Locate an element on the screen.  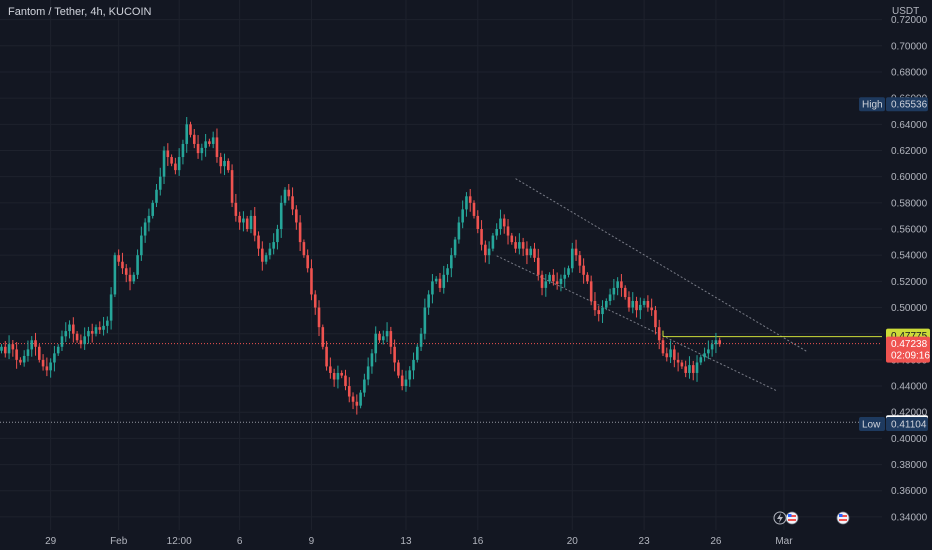
event-markers is located at coordinates (811, 518).